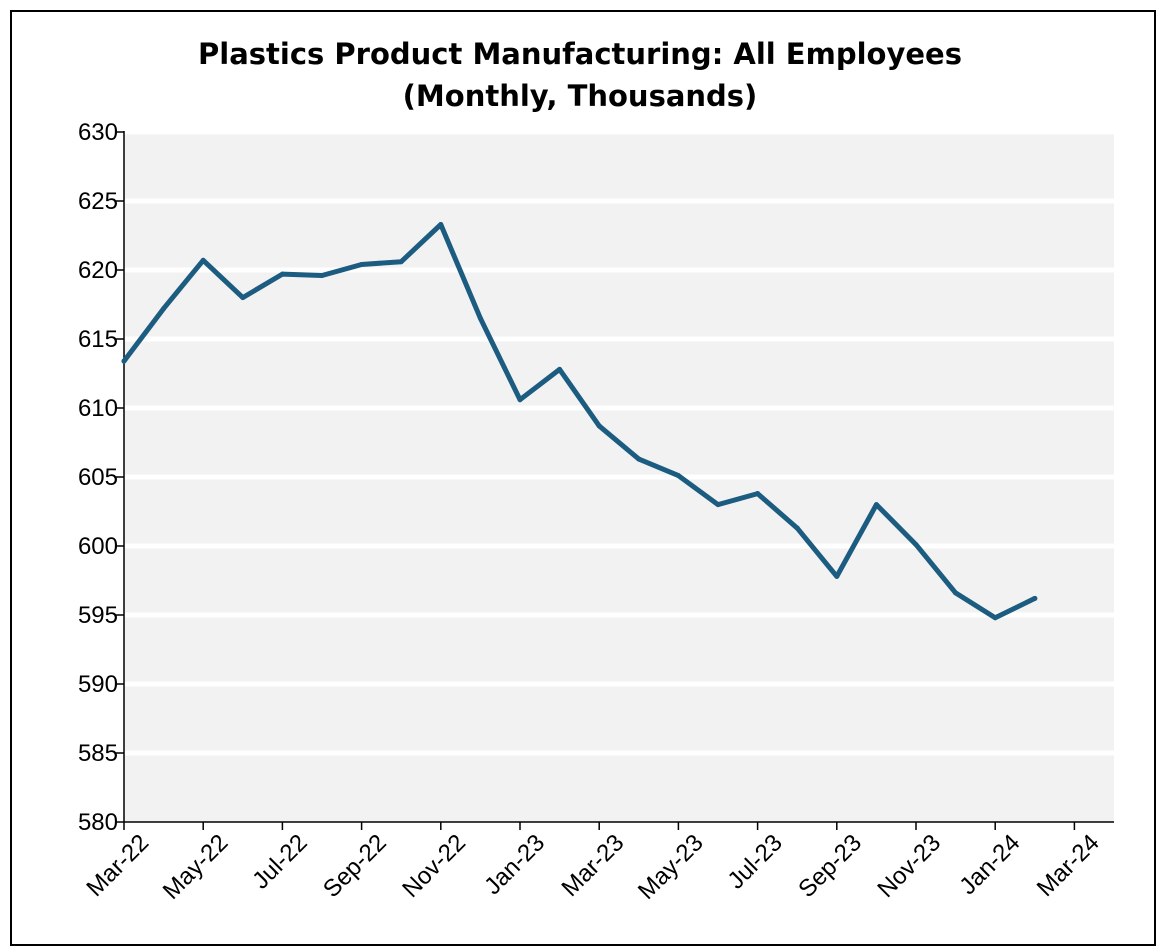  Describe the element at coordinates (1068, 865) in the screenshot. I see `x-tick-label: Mar-24` at that location.